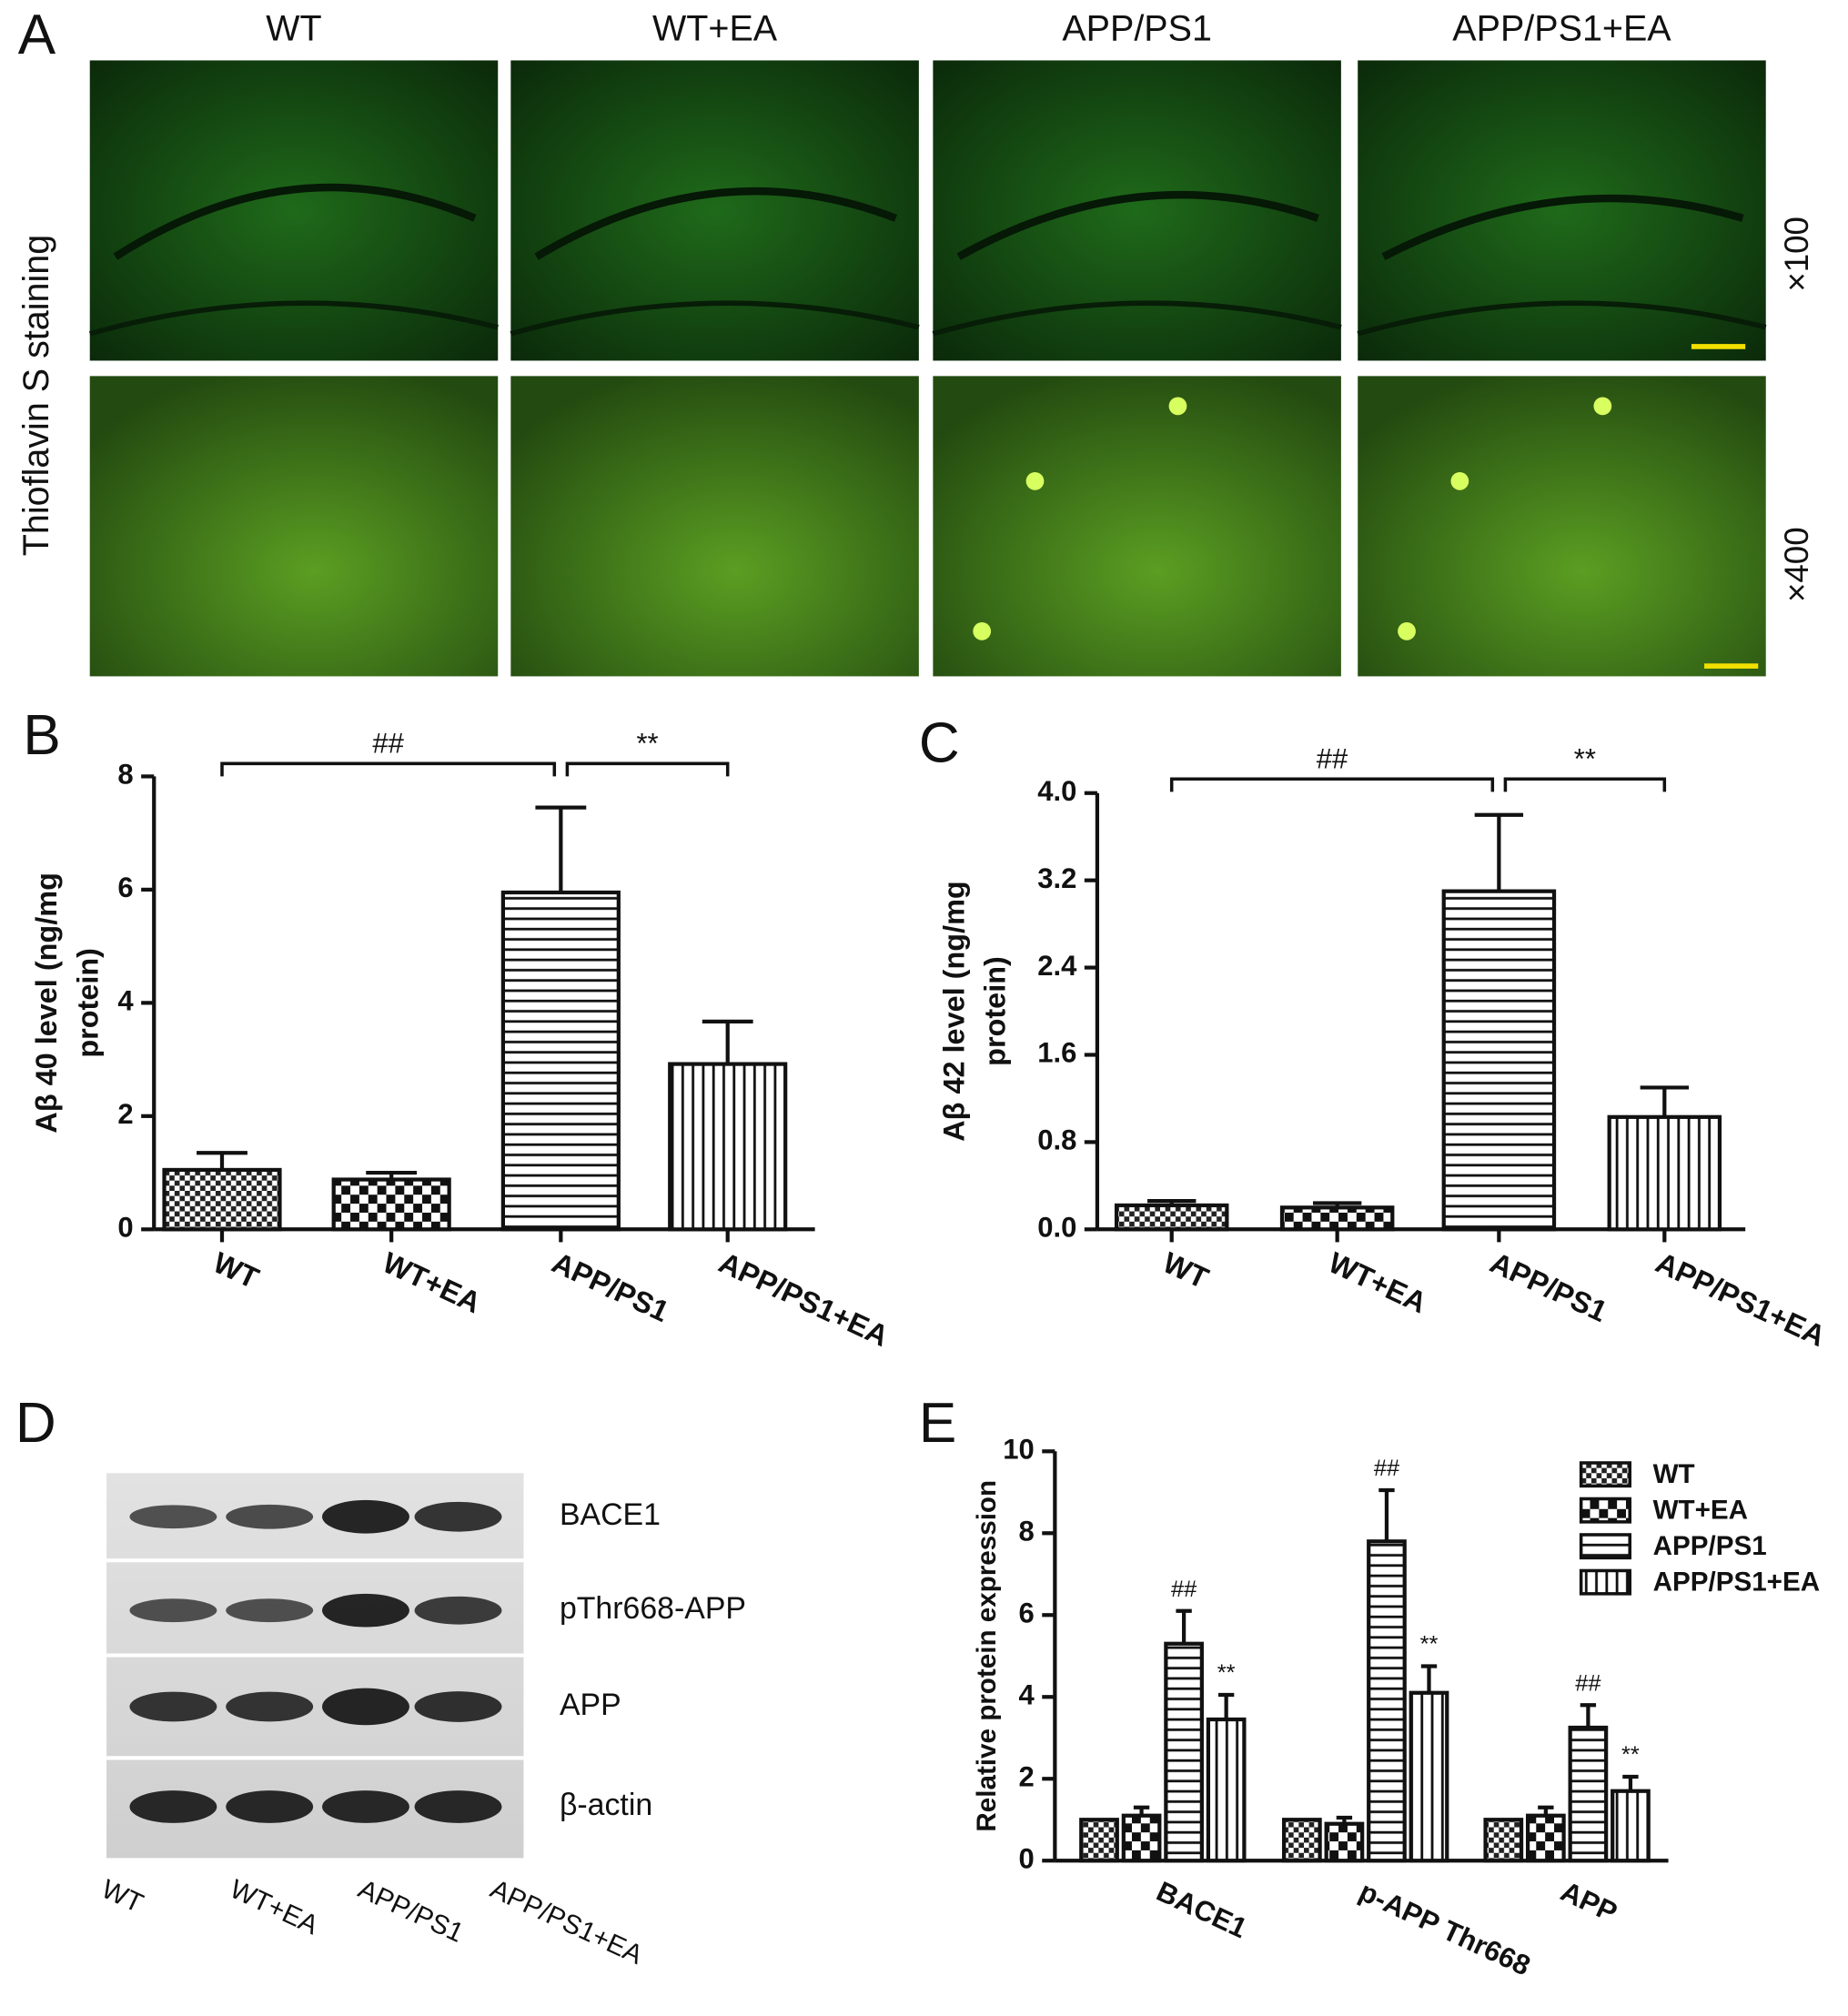 This screenshot has height=2016, width=1848. I want to click on x-tick-label: APP, so click(1589, 1902).